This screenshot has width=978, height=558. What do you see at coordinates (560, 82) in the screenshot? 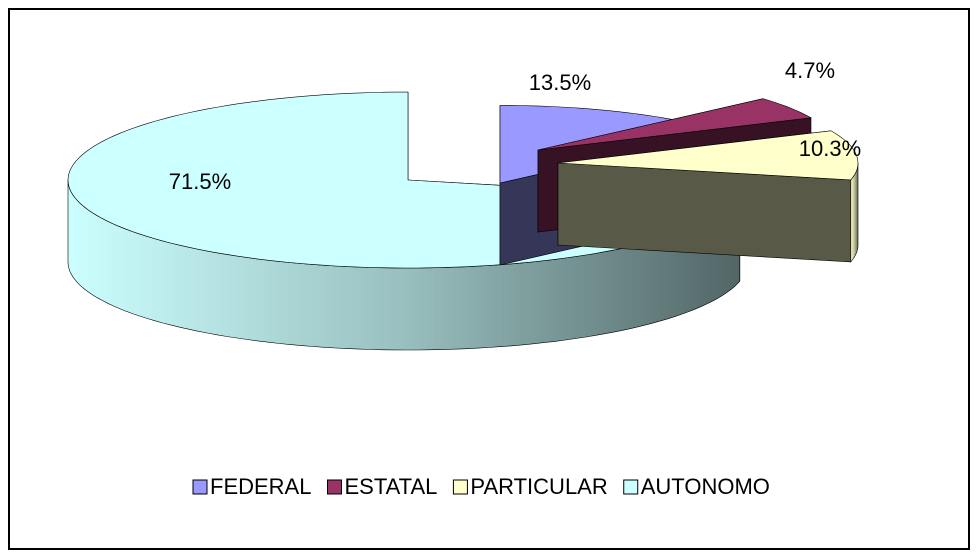
I see `data-label: 13.5%` at bounding box center [560, 82].